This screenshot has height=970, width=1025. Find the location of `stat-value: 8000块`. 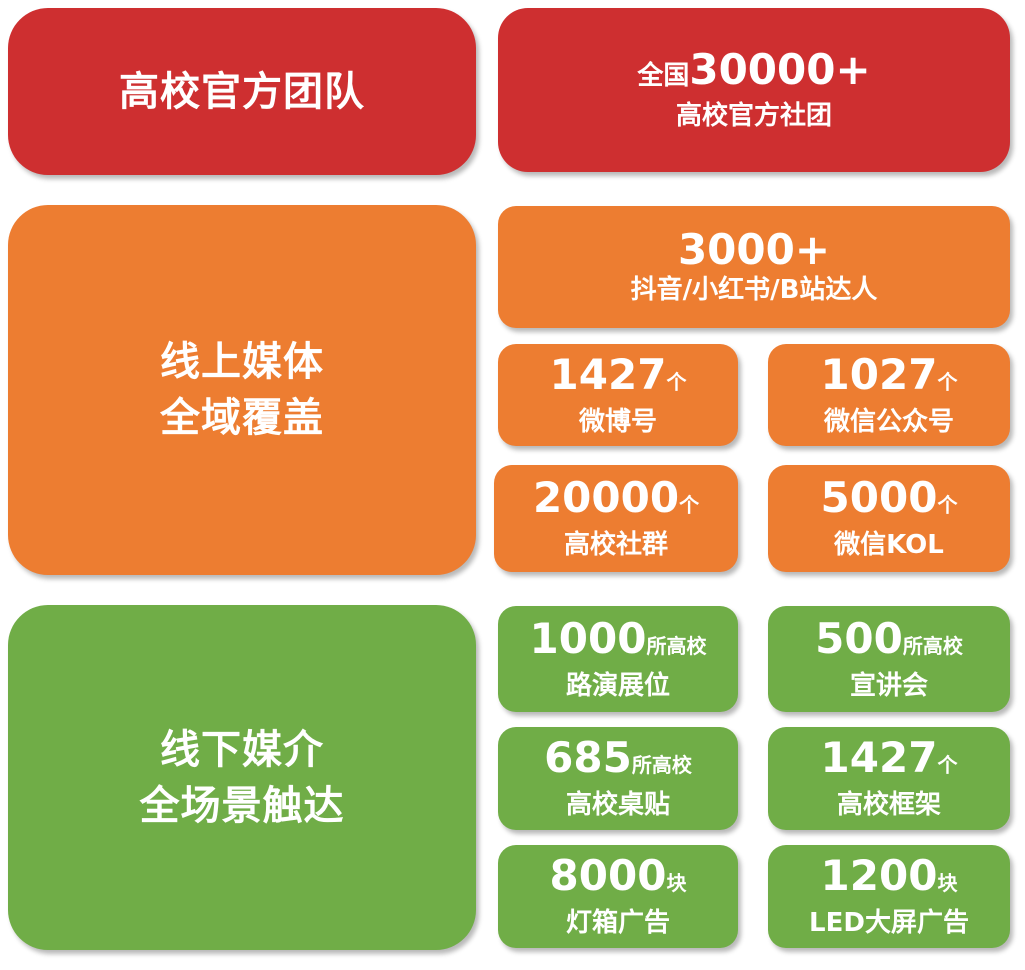

stat-value: 8000块 is located at coordinates (618, 879).